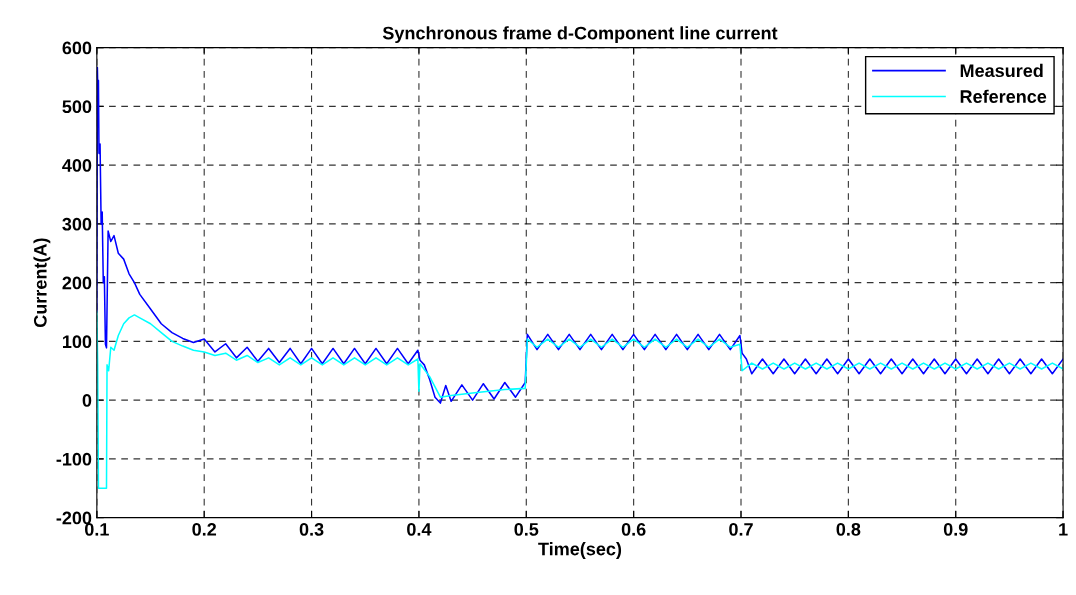  Describe the element at coordinates (580, 35) in the screenshot. I see `chart-title: Synchronous frame d-Component line current` at that location.